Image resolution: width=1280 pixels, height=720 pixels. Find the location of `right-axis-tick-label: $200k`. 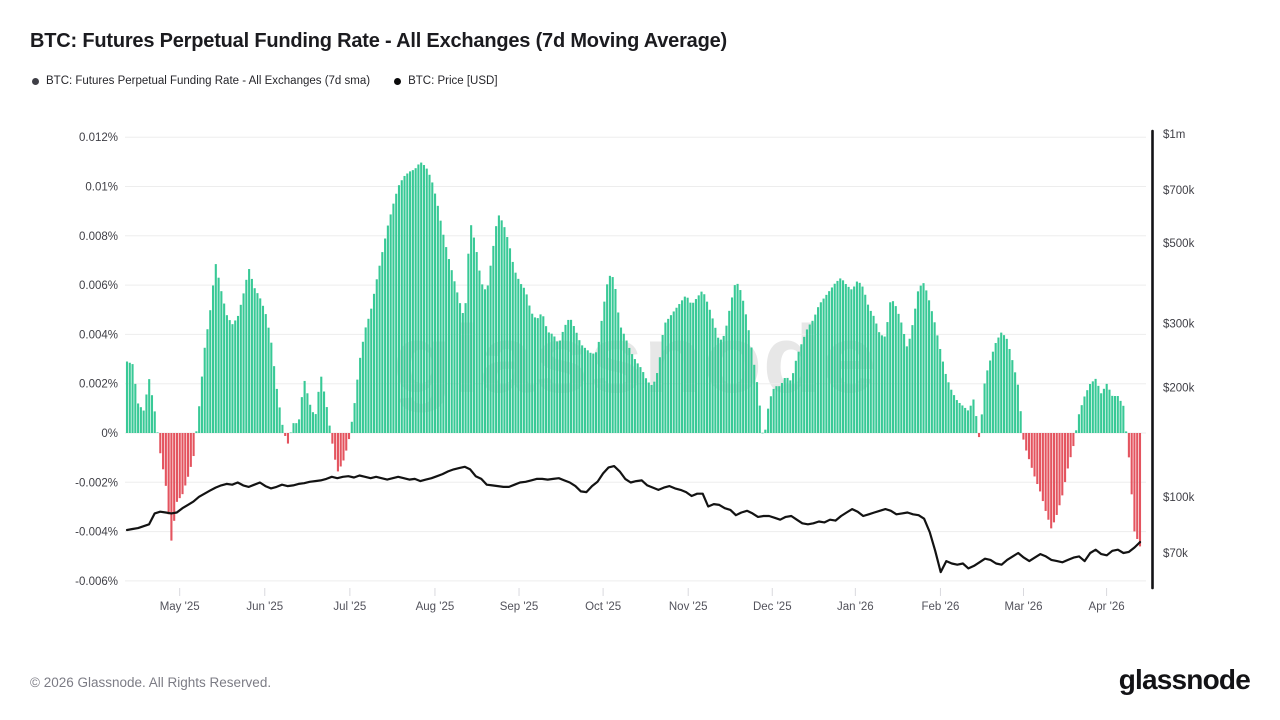

right-axis-tick-label: $200k is located at coordinates (1179, 389).